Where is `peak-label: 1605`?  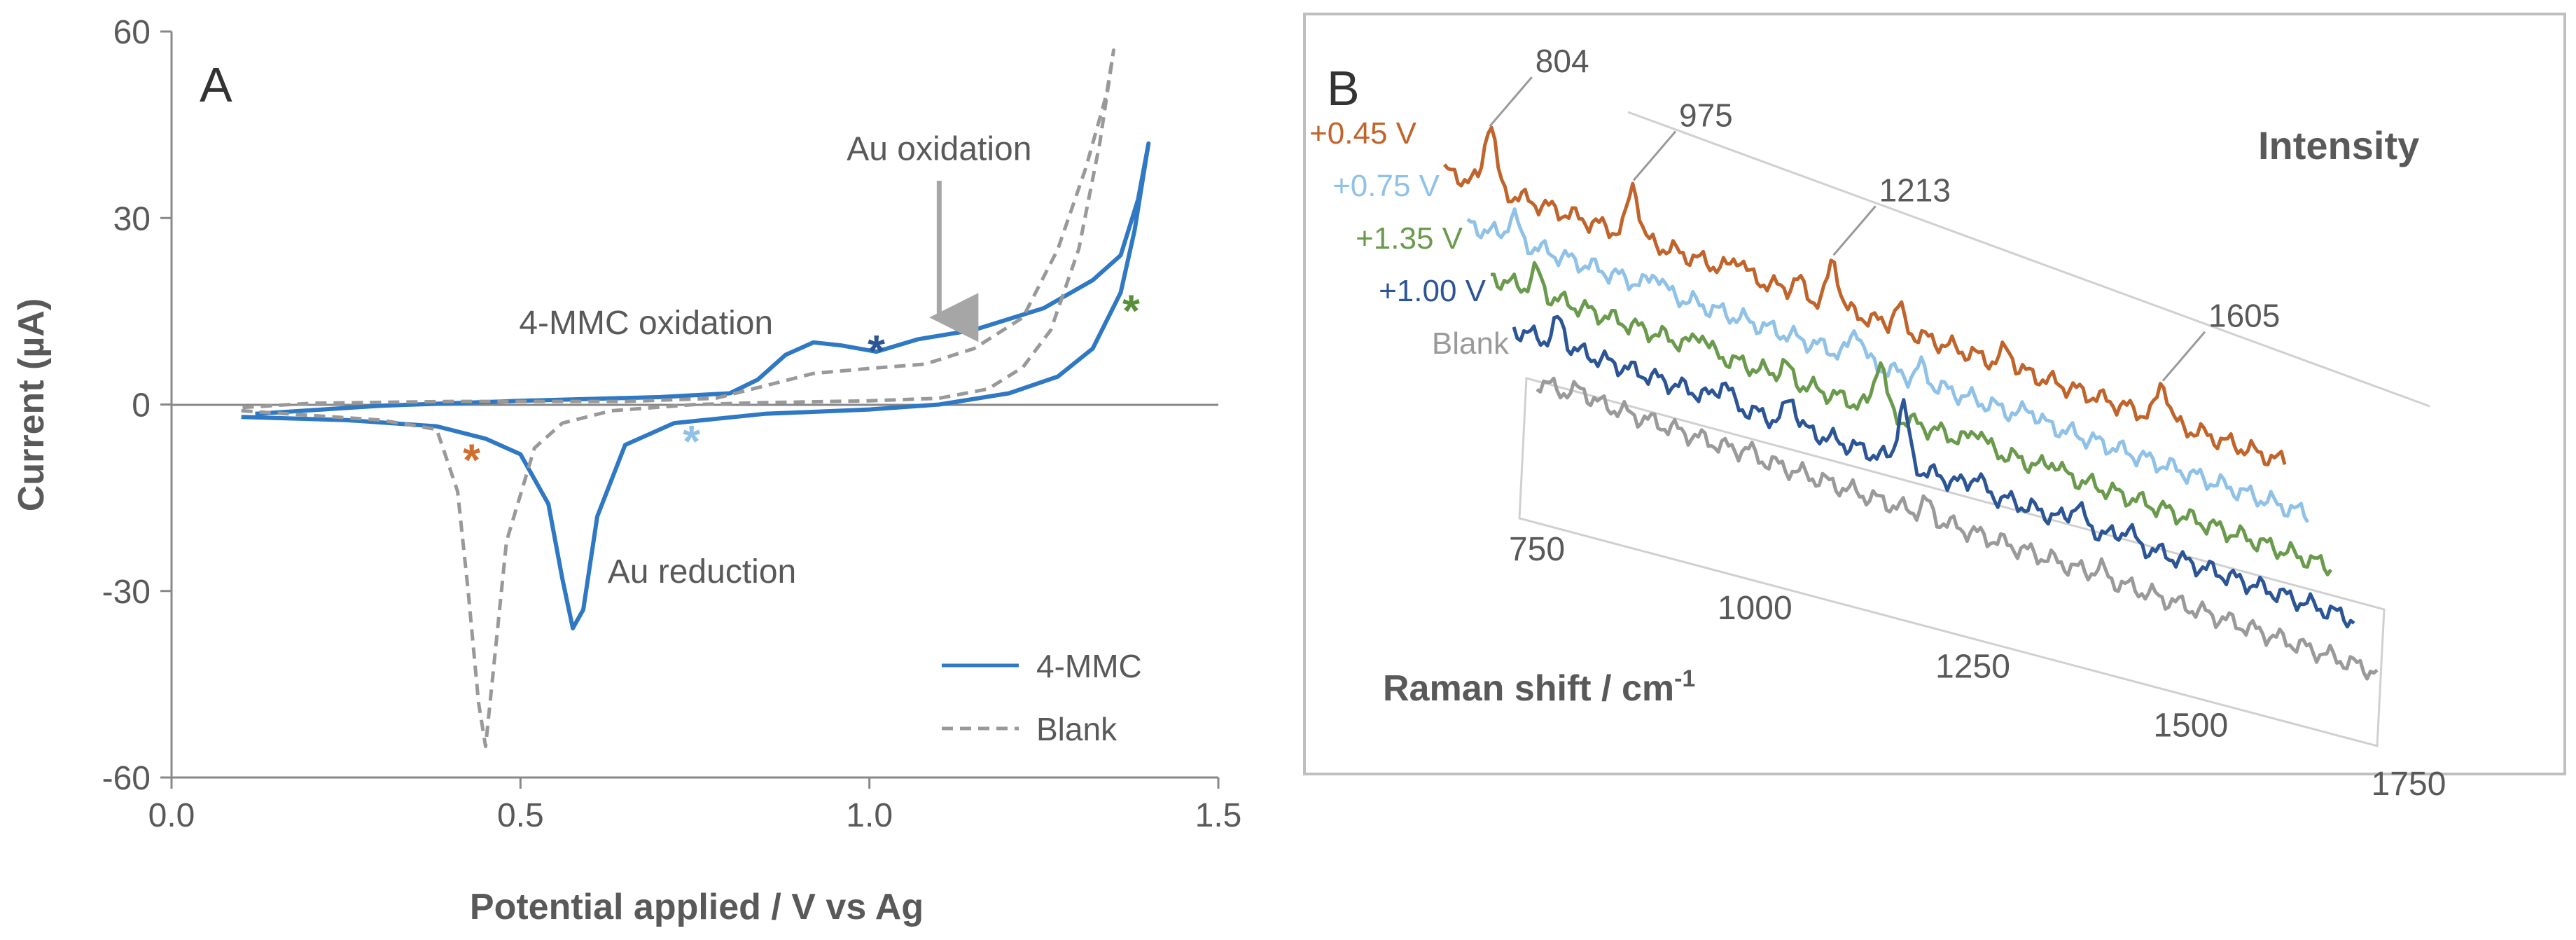 peak-label: 1605 is located at coordinates (2244, 316).